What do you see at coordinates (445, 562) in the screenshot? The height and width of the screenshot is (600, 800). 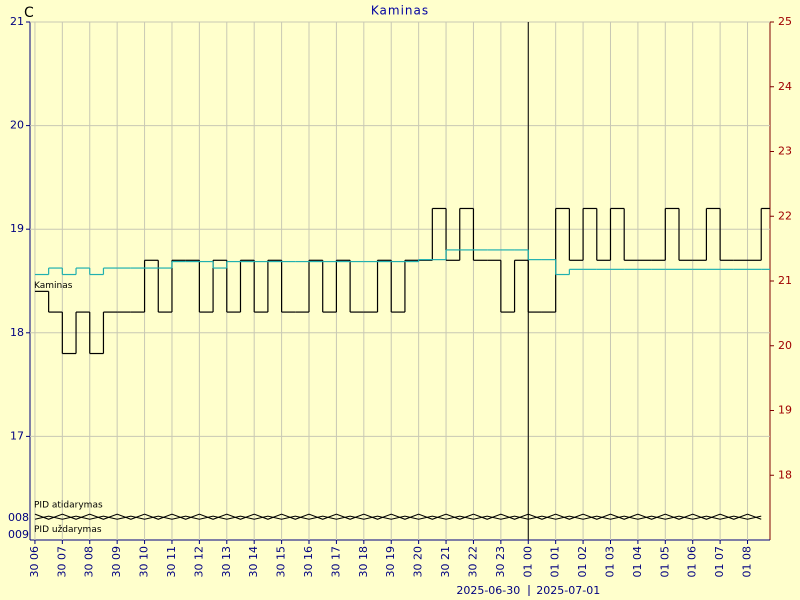 I see `x-tick-label: 30 21` at bounding box center [445, 562].